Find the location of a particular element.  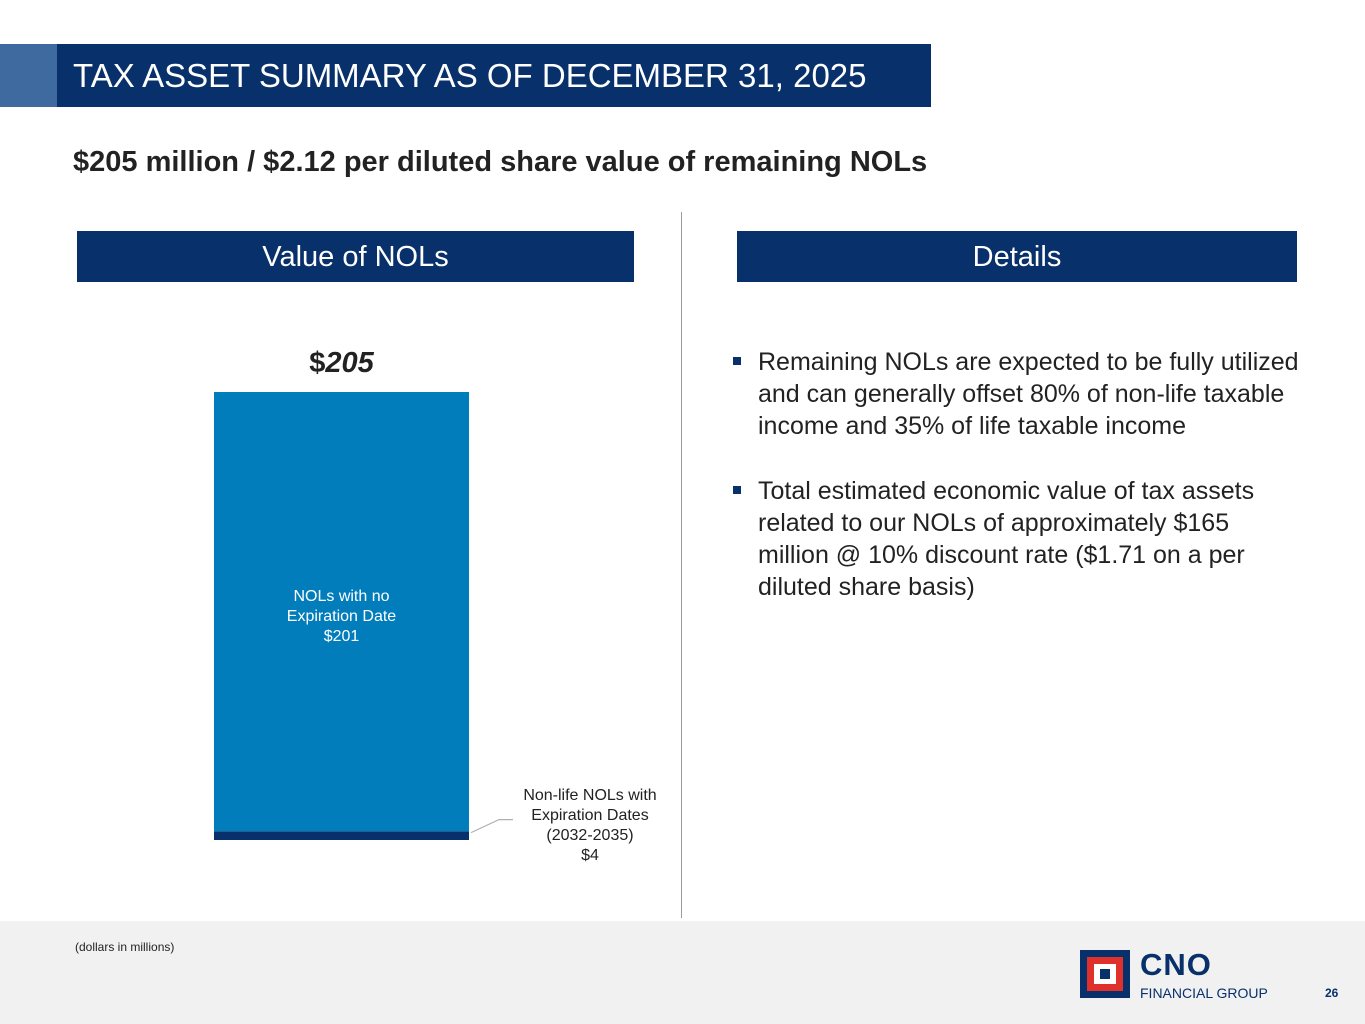

bar-total-label: $205 is located at coordinates (341, 363).